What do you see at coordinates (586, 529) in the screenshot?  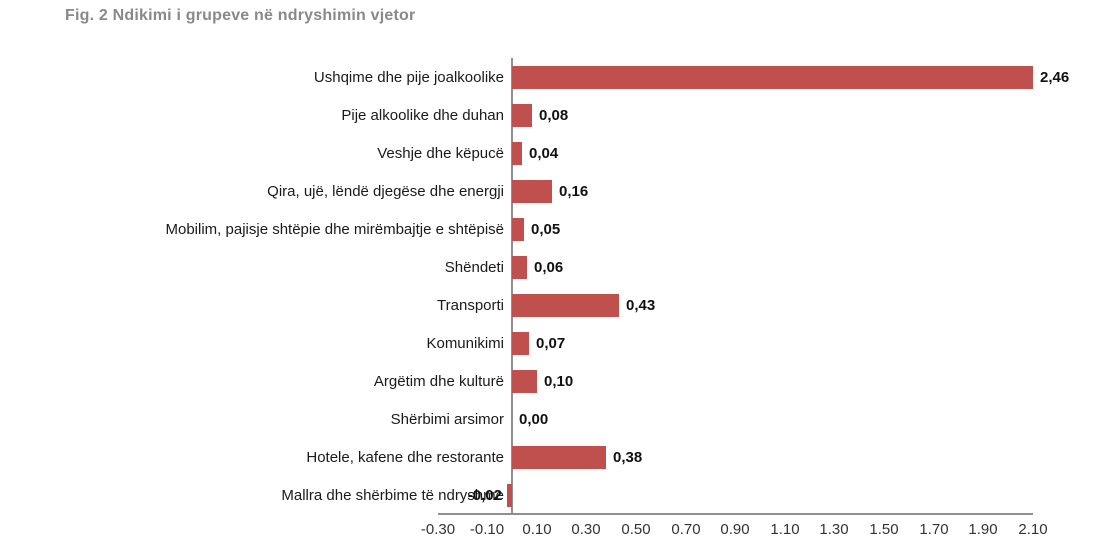 I see `x-tick-label: 0.30` at bounding box center [586, 529].